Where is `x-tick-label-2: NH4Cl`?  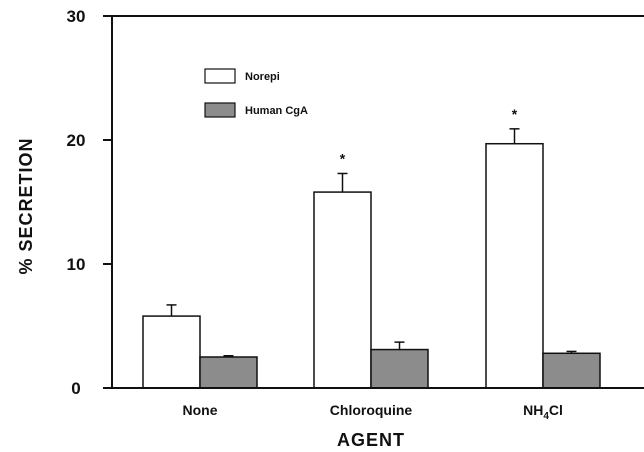
x-tick-label-2: NH4Cl is located at coordinates (543, 412).